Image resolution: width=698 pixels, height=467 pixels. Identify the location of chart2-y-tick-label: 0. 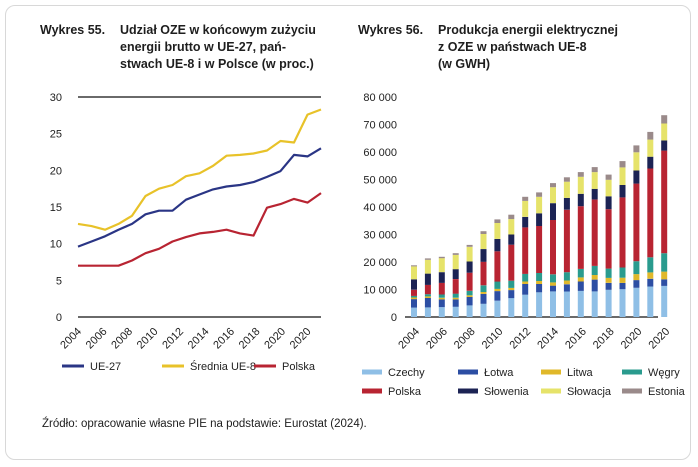
(394, 318).